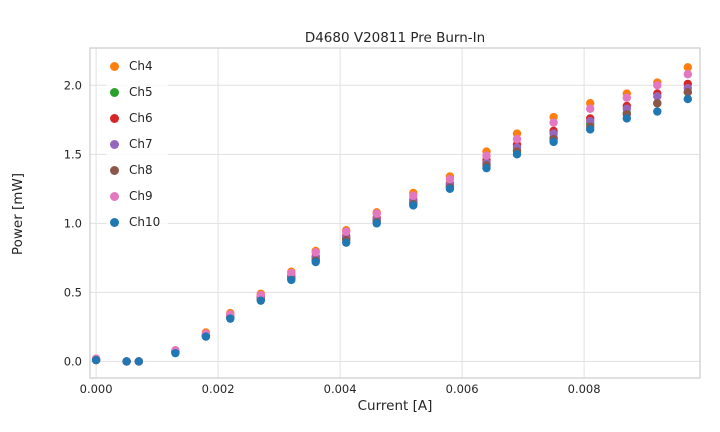 This screenshot has height=432, width=720. Describe the element at coordinates (141, 118) in the screenshot. I see `legend-label: Ch6` at that location.